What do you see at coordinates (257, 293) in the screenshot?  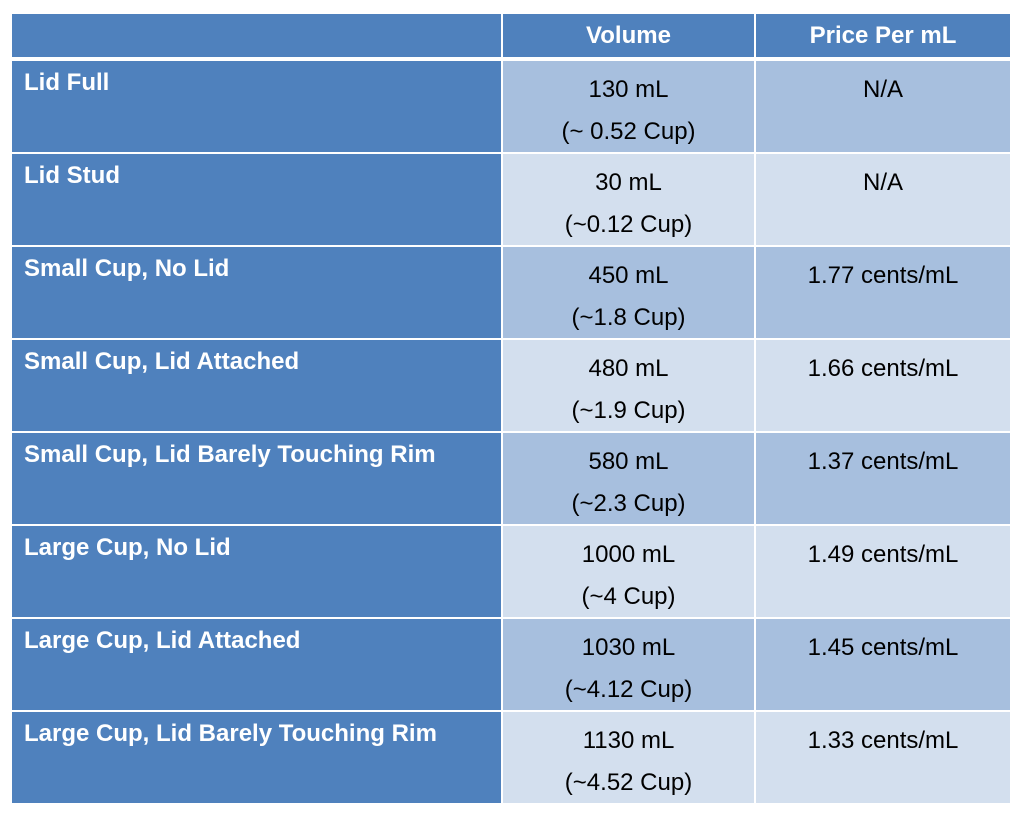 I see `row-label: Small Cup, No Lid` at bounding box center [257, 293].